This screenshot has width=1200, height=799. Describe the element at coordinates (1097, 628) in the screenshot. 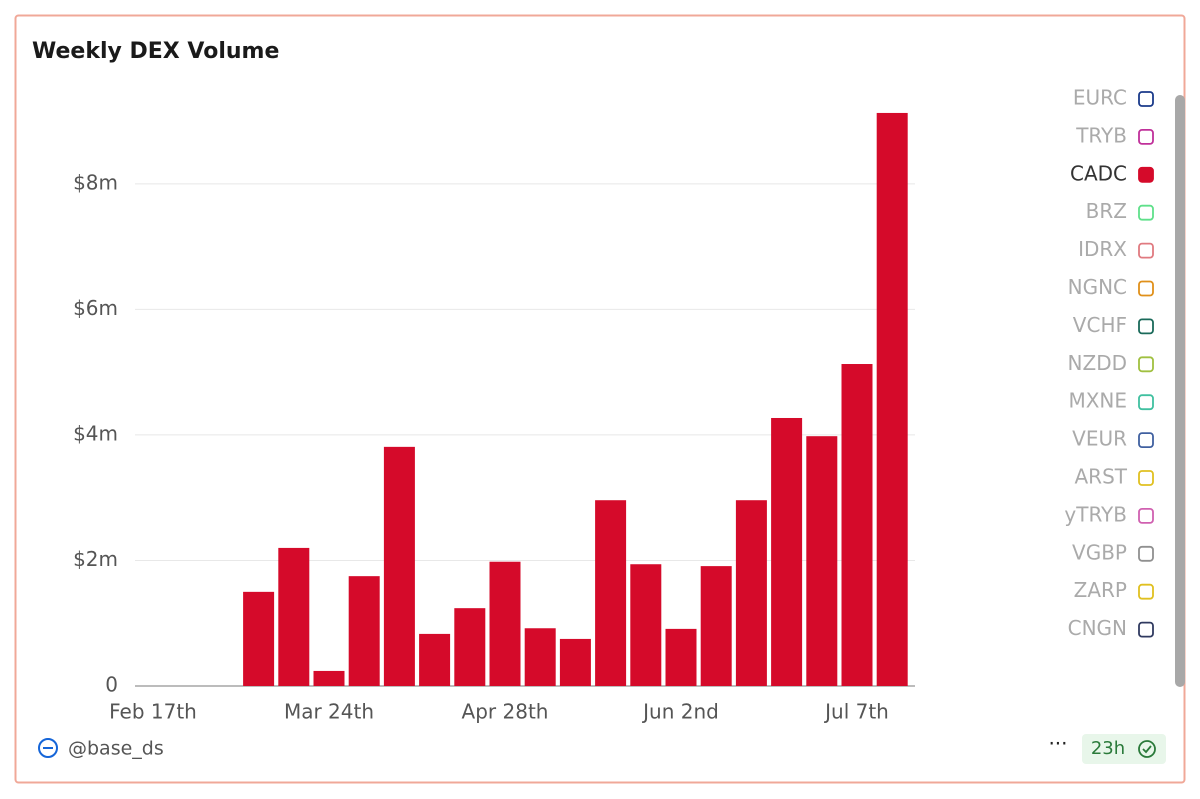

I see `legend-label: CNGN` at that location.